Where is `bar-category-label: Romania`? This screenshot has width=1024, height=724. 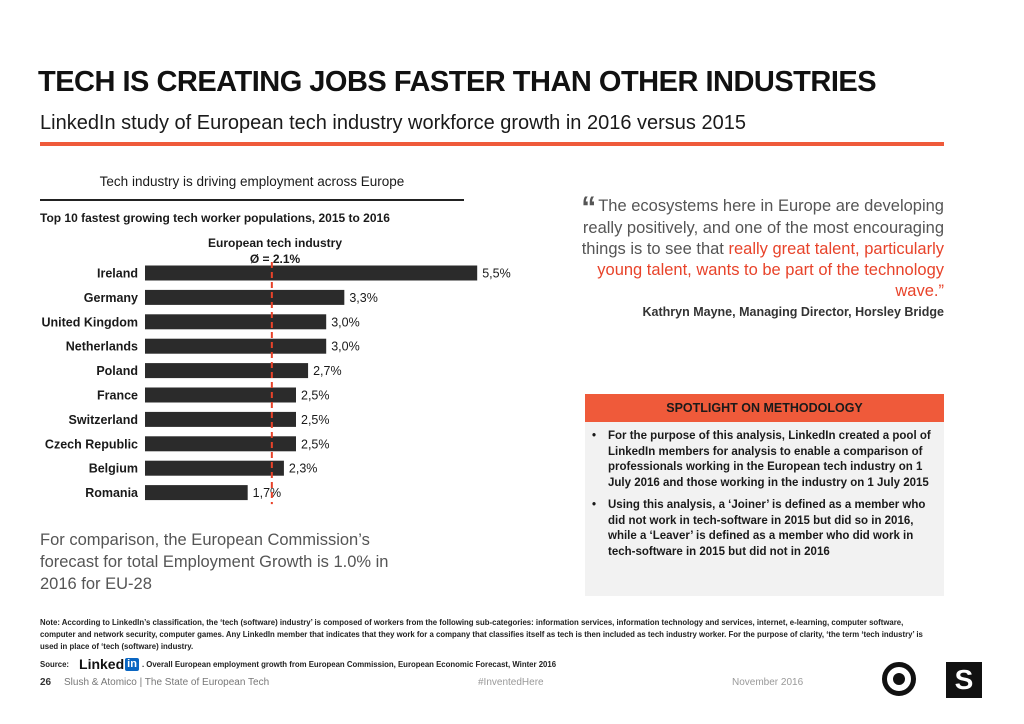 bar-category-label: Romania is located at coordinates (112, 493).